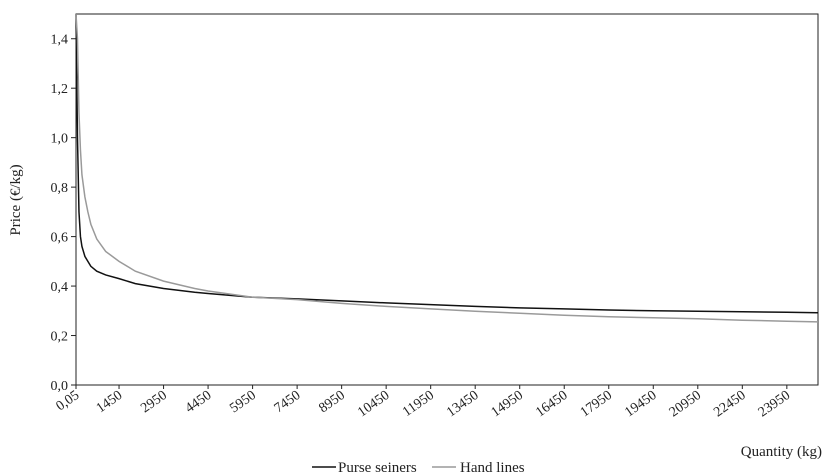  What do you see at coordinates (243, 402) in the screenshot?
I see `x-tick-label: 5950` at bounding box center [243, 402].